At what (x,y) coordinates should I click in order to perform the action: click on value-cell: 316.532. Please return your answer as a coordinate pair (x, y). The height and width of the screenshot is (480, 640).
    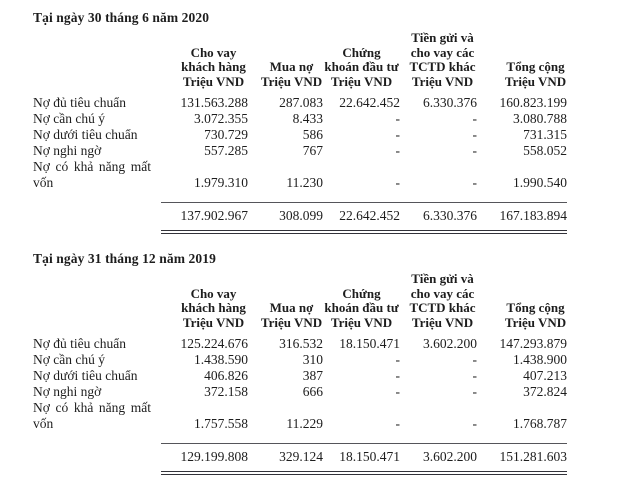
    Looking at the image, I should click on (301, 343).